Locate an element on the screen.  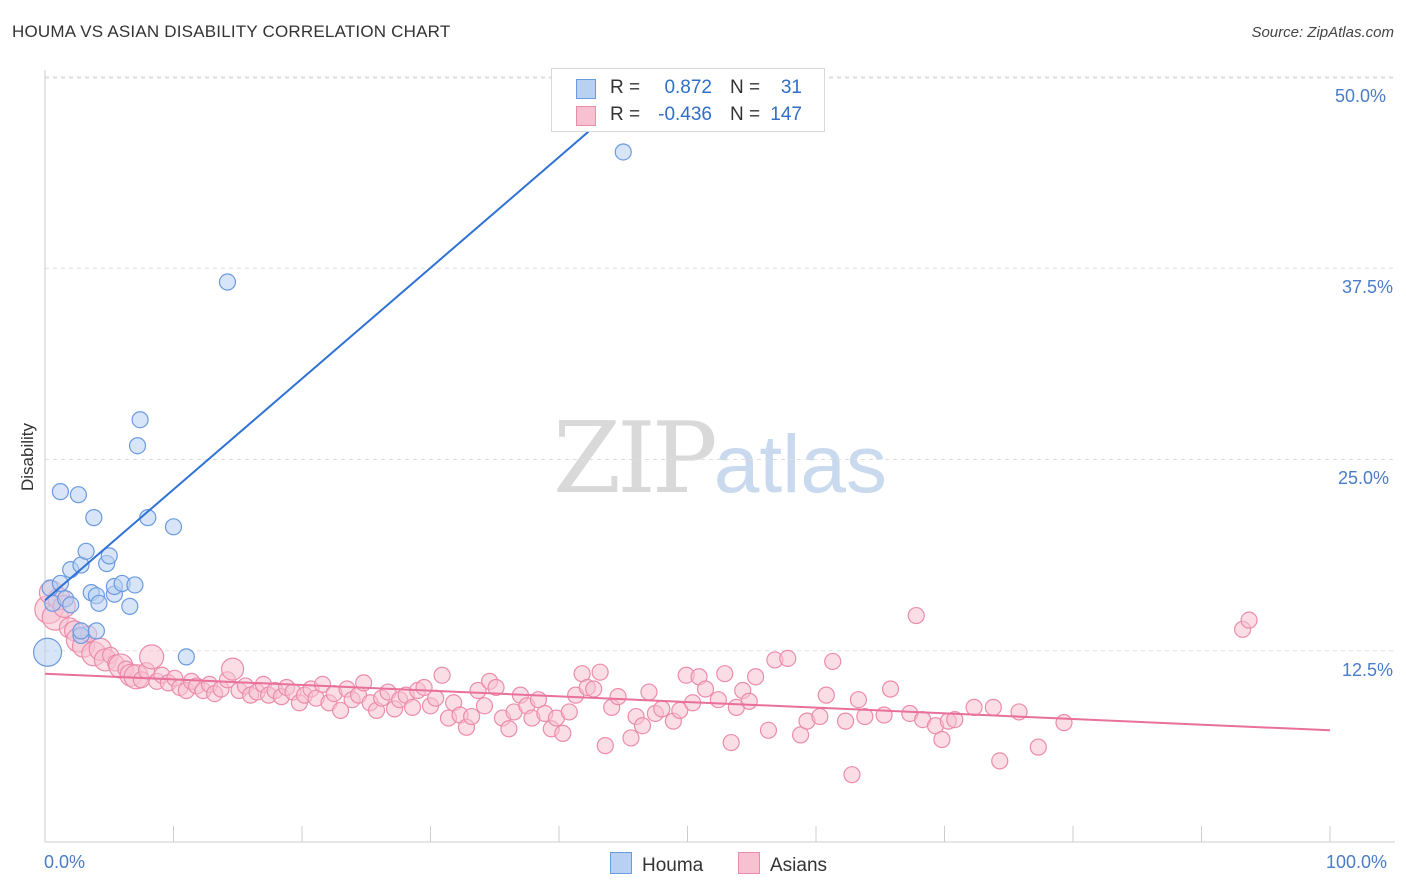
legend-row-houma: R = 0.872 N = 31 is located at coordinates (688, 87).